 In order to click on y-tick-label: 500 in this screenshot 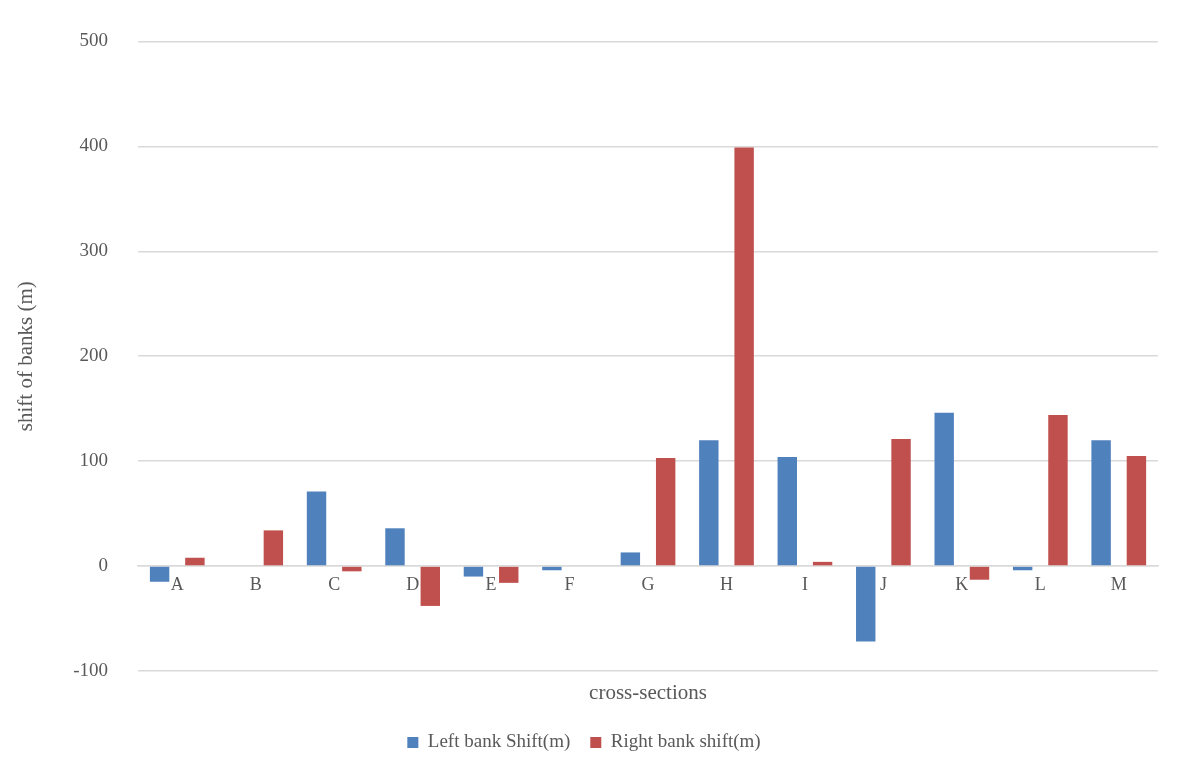, I will do `click(94, 40)`.